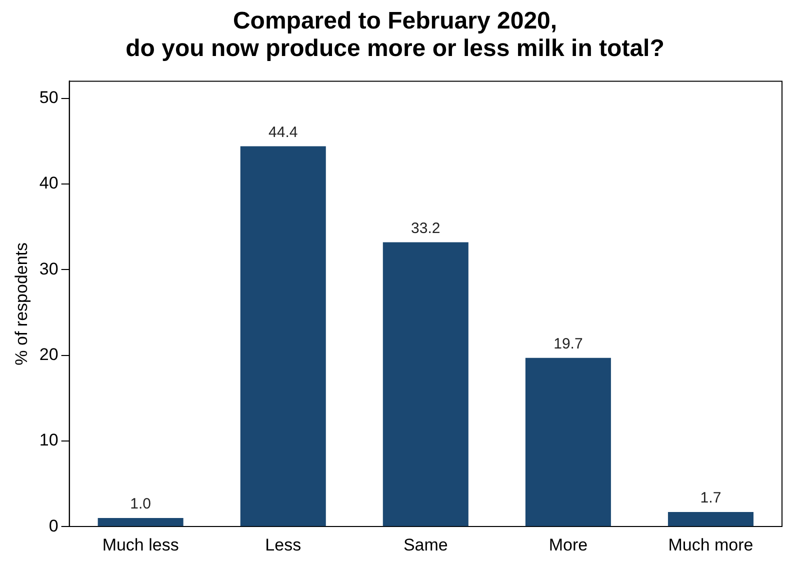 The height and width of the screenshot is (561, 788). Describe the element at coordinates (53, 526) in the screenshot. I see `y-tick-label: 0` at that location.